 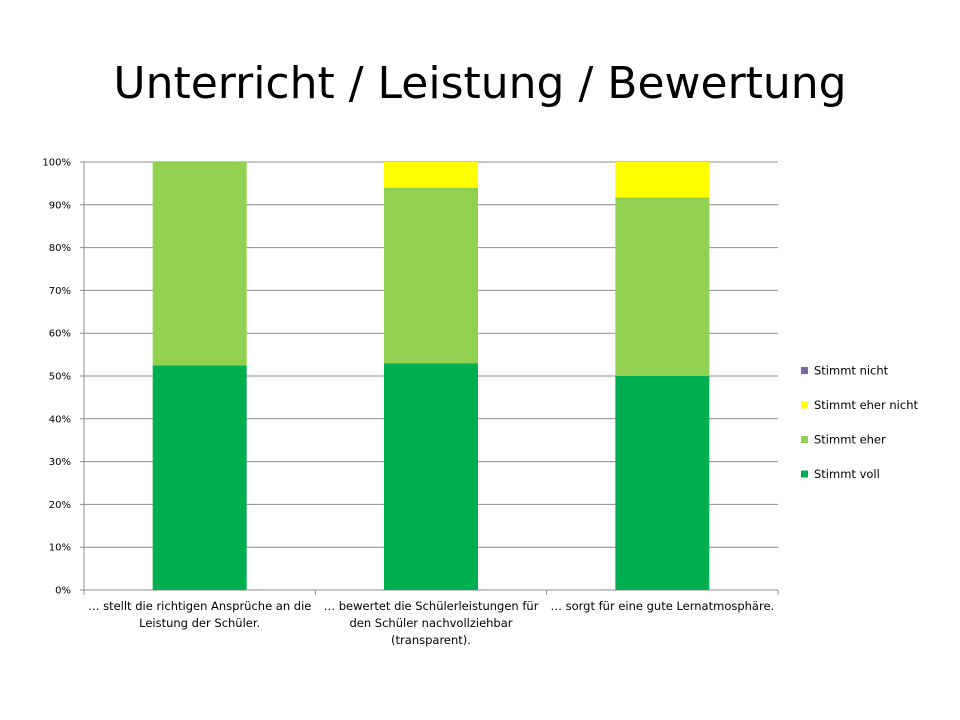 What do you see at coordinates (60, 377) in the screenshot?
I see `y-tick-label: 50%` at bounding box center [60, 377].